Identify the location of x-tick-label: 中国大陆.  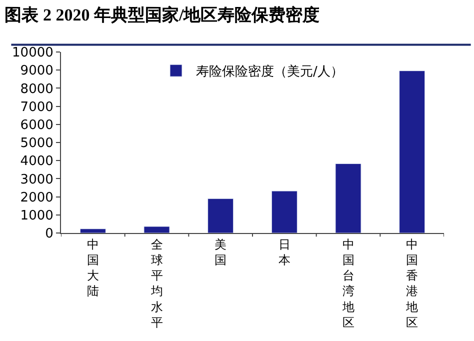
(92, 267).